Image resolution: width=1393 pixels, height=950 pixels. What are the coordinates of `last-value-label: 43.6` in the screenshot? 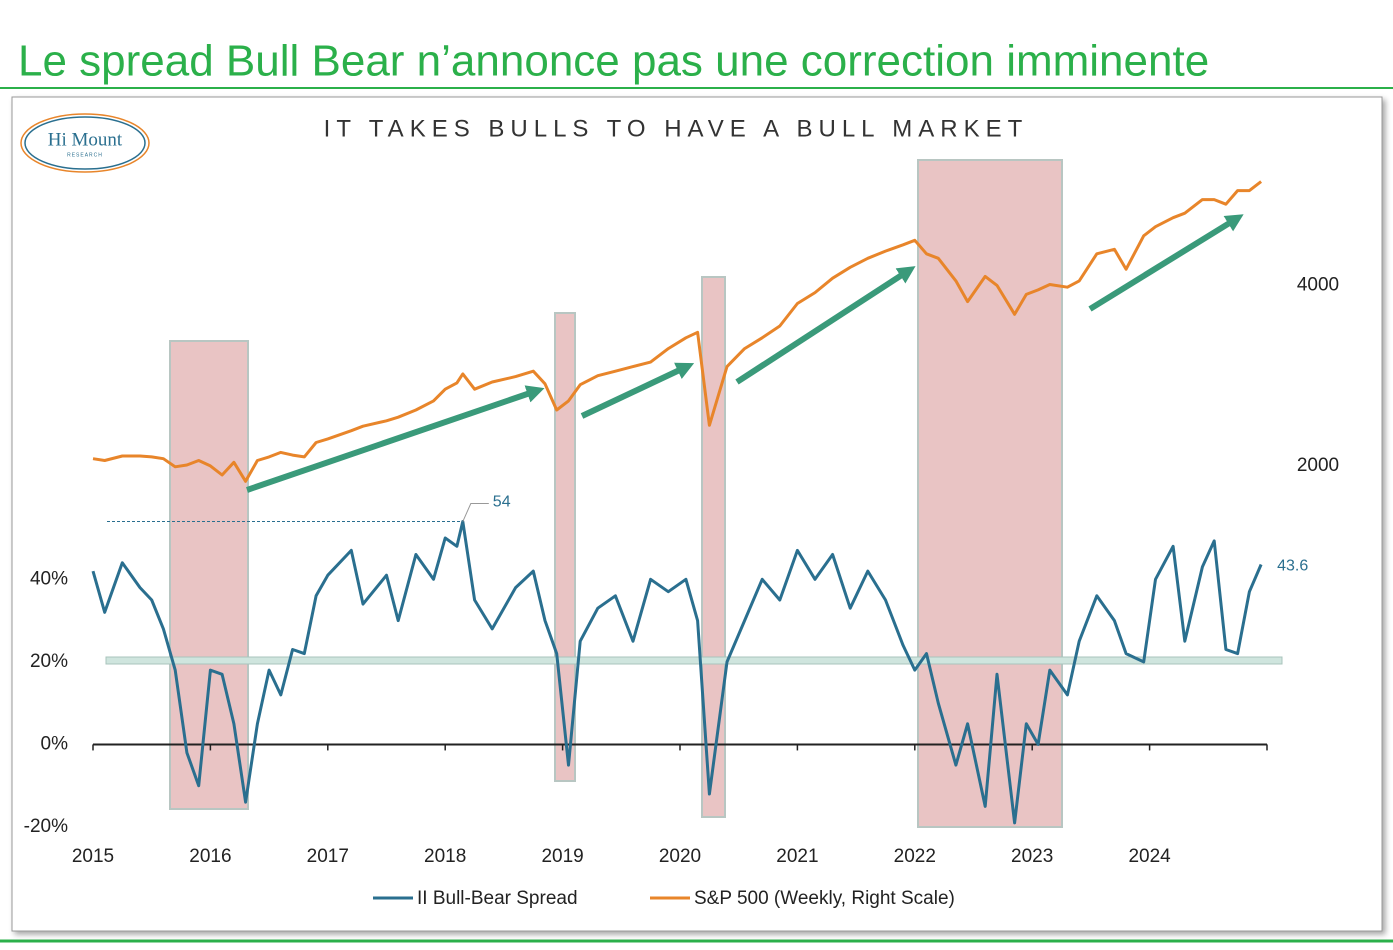 It's located at (1292, 566).